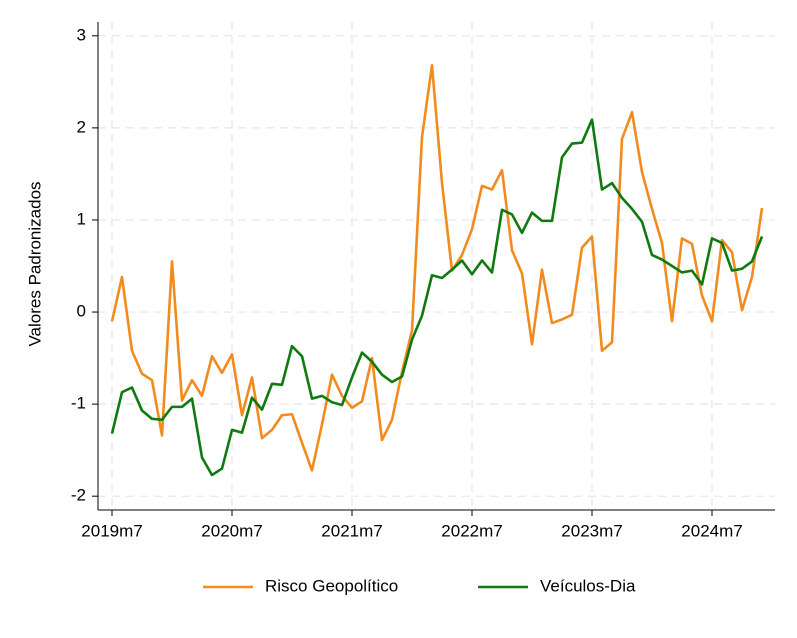 The height and width of the screenshot is (638, 797). What do you see at coordinates (111, 530) in the screenshot?
I see `x-tick-label: 2019m7` at bounding box center [111, 530].